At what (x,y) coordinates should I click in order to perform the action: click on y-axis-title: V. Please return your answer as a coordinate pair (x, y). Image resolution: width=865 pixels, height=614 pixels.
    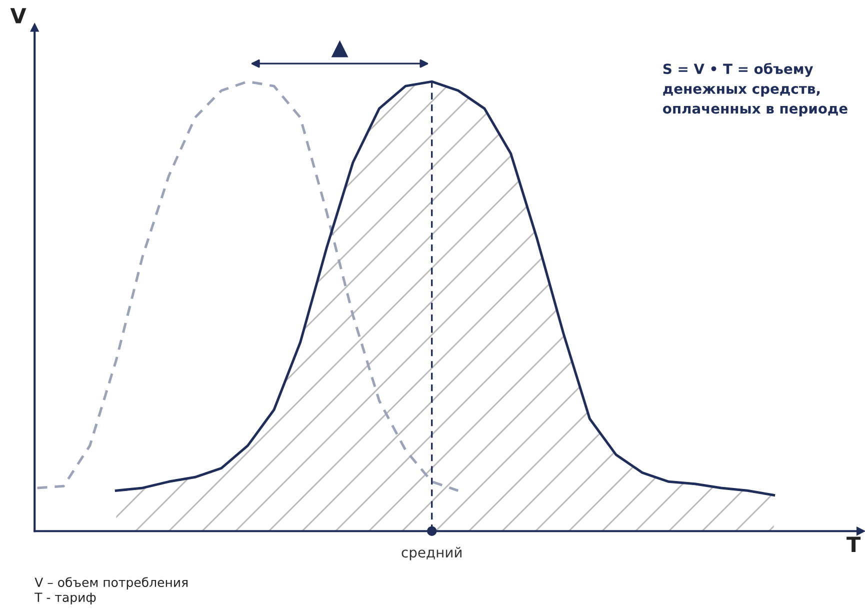
    Looking at the image, I should click on (18, 16).